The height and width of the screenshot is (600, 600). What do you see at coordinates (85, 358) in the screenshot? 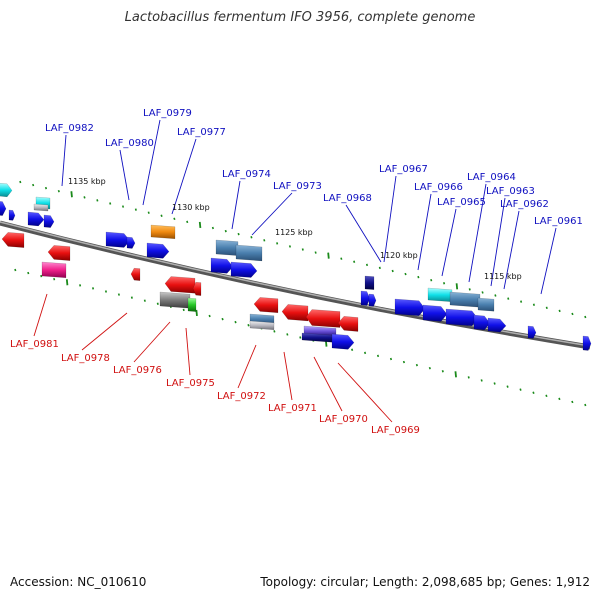
I see `gene-label-laf-0978: LAF_0978` at bounding box center [85, 358].